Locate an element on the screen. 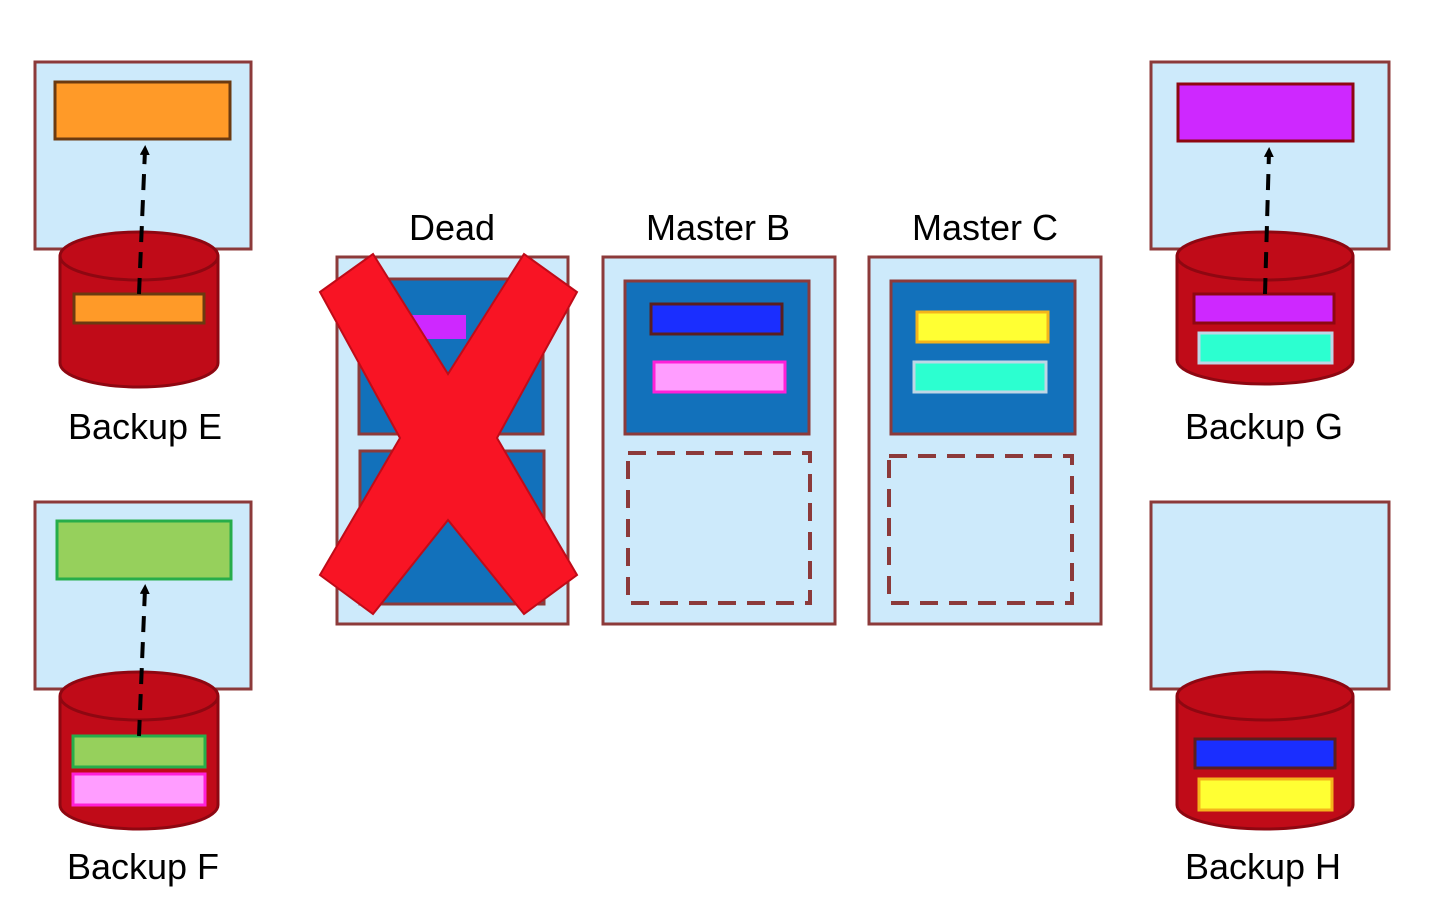 The width and height of the screenshot is (1434, 917). backup-f-memory-segment-green is located at coordinates (144, 550).